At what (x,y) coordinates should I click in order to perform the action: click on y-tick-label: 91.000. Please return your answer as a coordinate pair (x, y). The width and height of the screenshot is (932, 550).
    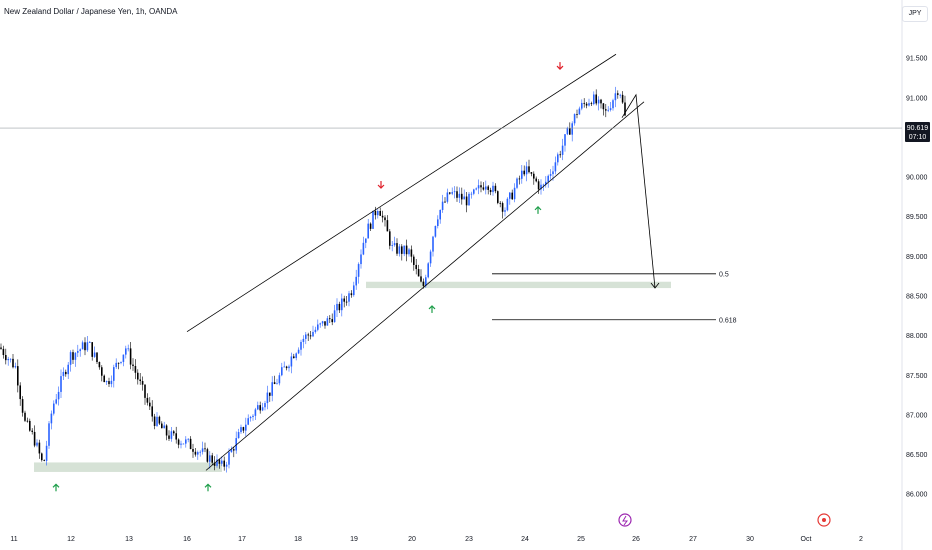
    Looking at the image, I should click on (917, 98).